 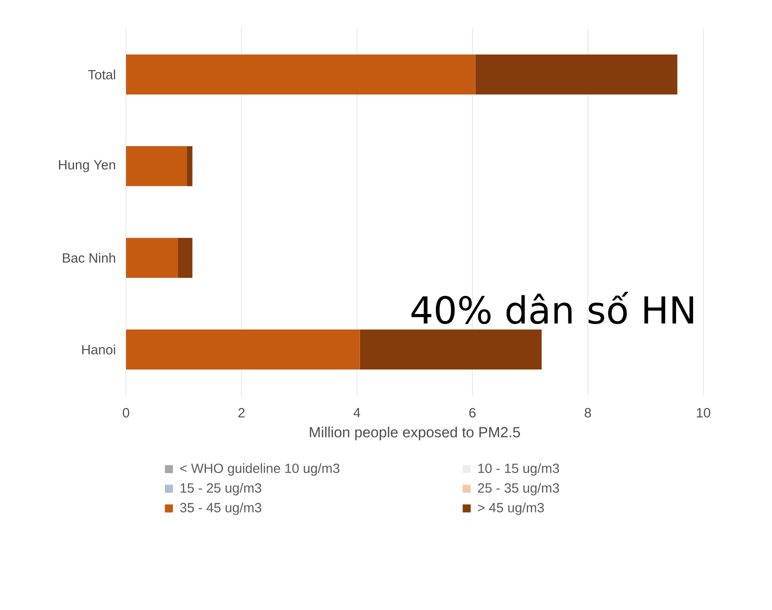 I want to click on legend-label: 15 - 25 ug/m3, so click(x=221, y=489).